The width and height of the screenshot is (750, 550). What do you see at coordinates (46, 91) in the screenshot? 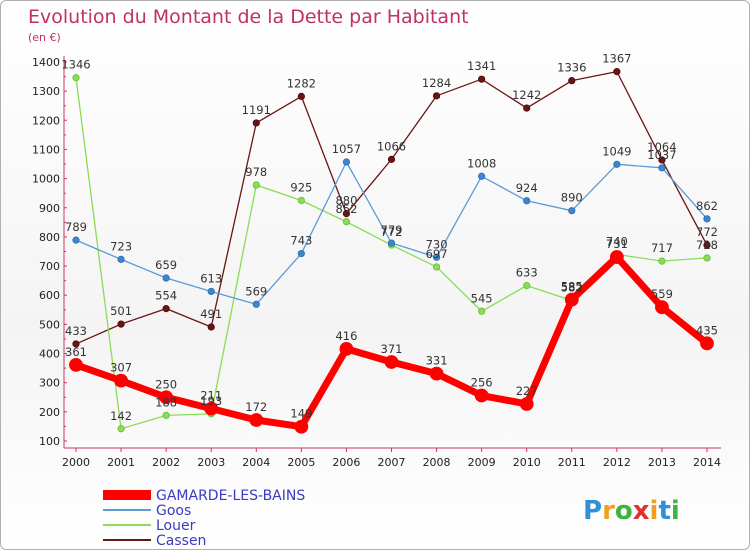
I see `y-tick-label: 1300` at bounding box center [46, 91].